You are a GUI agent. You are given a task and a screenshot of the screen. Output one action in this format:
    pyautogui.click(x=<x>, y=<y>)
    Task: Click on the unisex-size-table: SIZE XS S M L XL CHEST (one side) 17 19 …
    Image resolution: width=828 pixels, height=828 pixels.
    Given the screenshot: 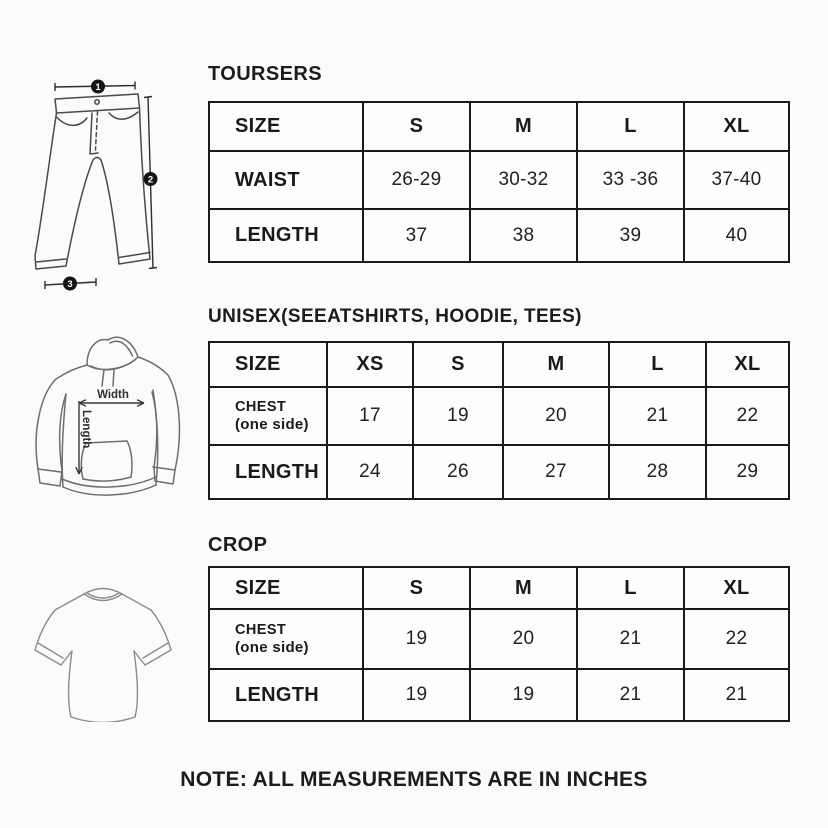 What is the action you would take?
    pyautogui.click(x=499, y=420)
    